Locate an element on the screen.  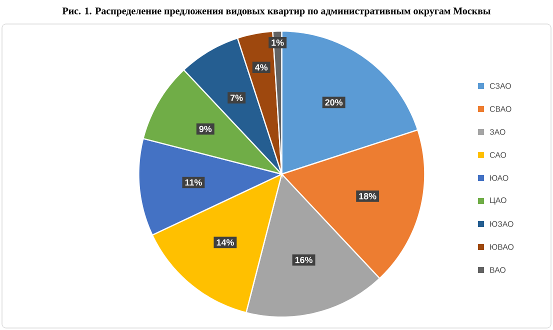
data-label: 18% is located at coordinates (367, 196).